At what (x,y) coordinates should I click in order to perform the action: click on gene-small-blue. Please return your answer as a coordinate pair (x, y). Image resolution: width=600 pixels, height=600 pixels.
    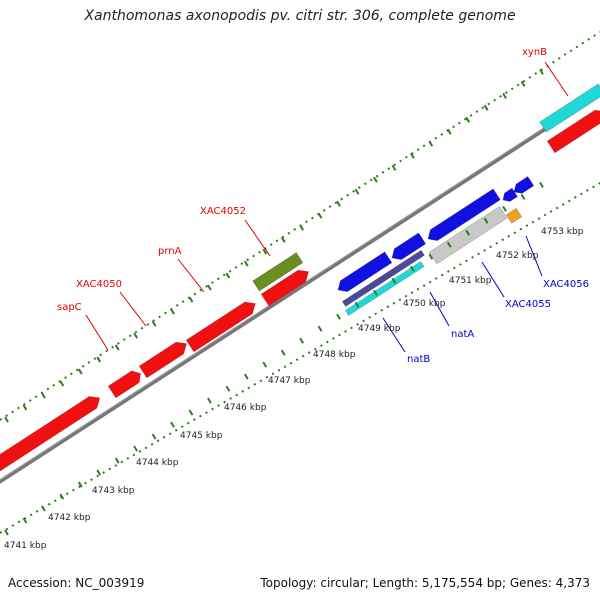
    Looking at the image, I should click on (510, 194).